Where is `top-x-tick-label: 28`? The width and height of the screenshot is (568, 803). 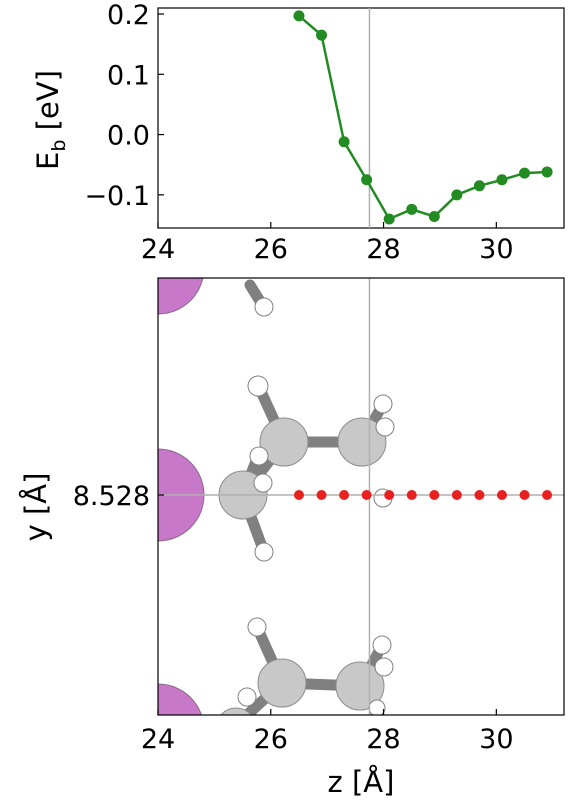 top-x-tick-label: 28 is located at coordinates (383, 249).